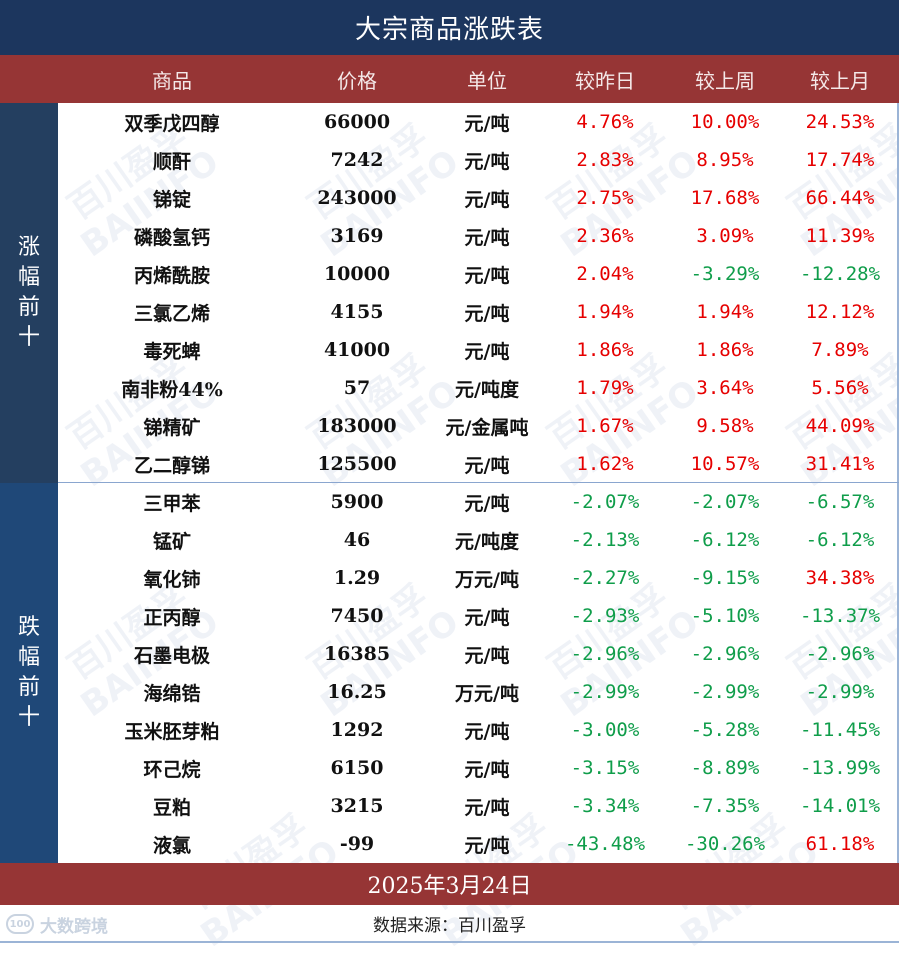 Image resolution: width=899 pixels, height=955 pixels. I want to click on cell-price: 66000, so click(357, 122).